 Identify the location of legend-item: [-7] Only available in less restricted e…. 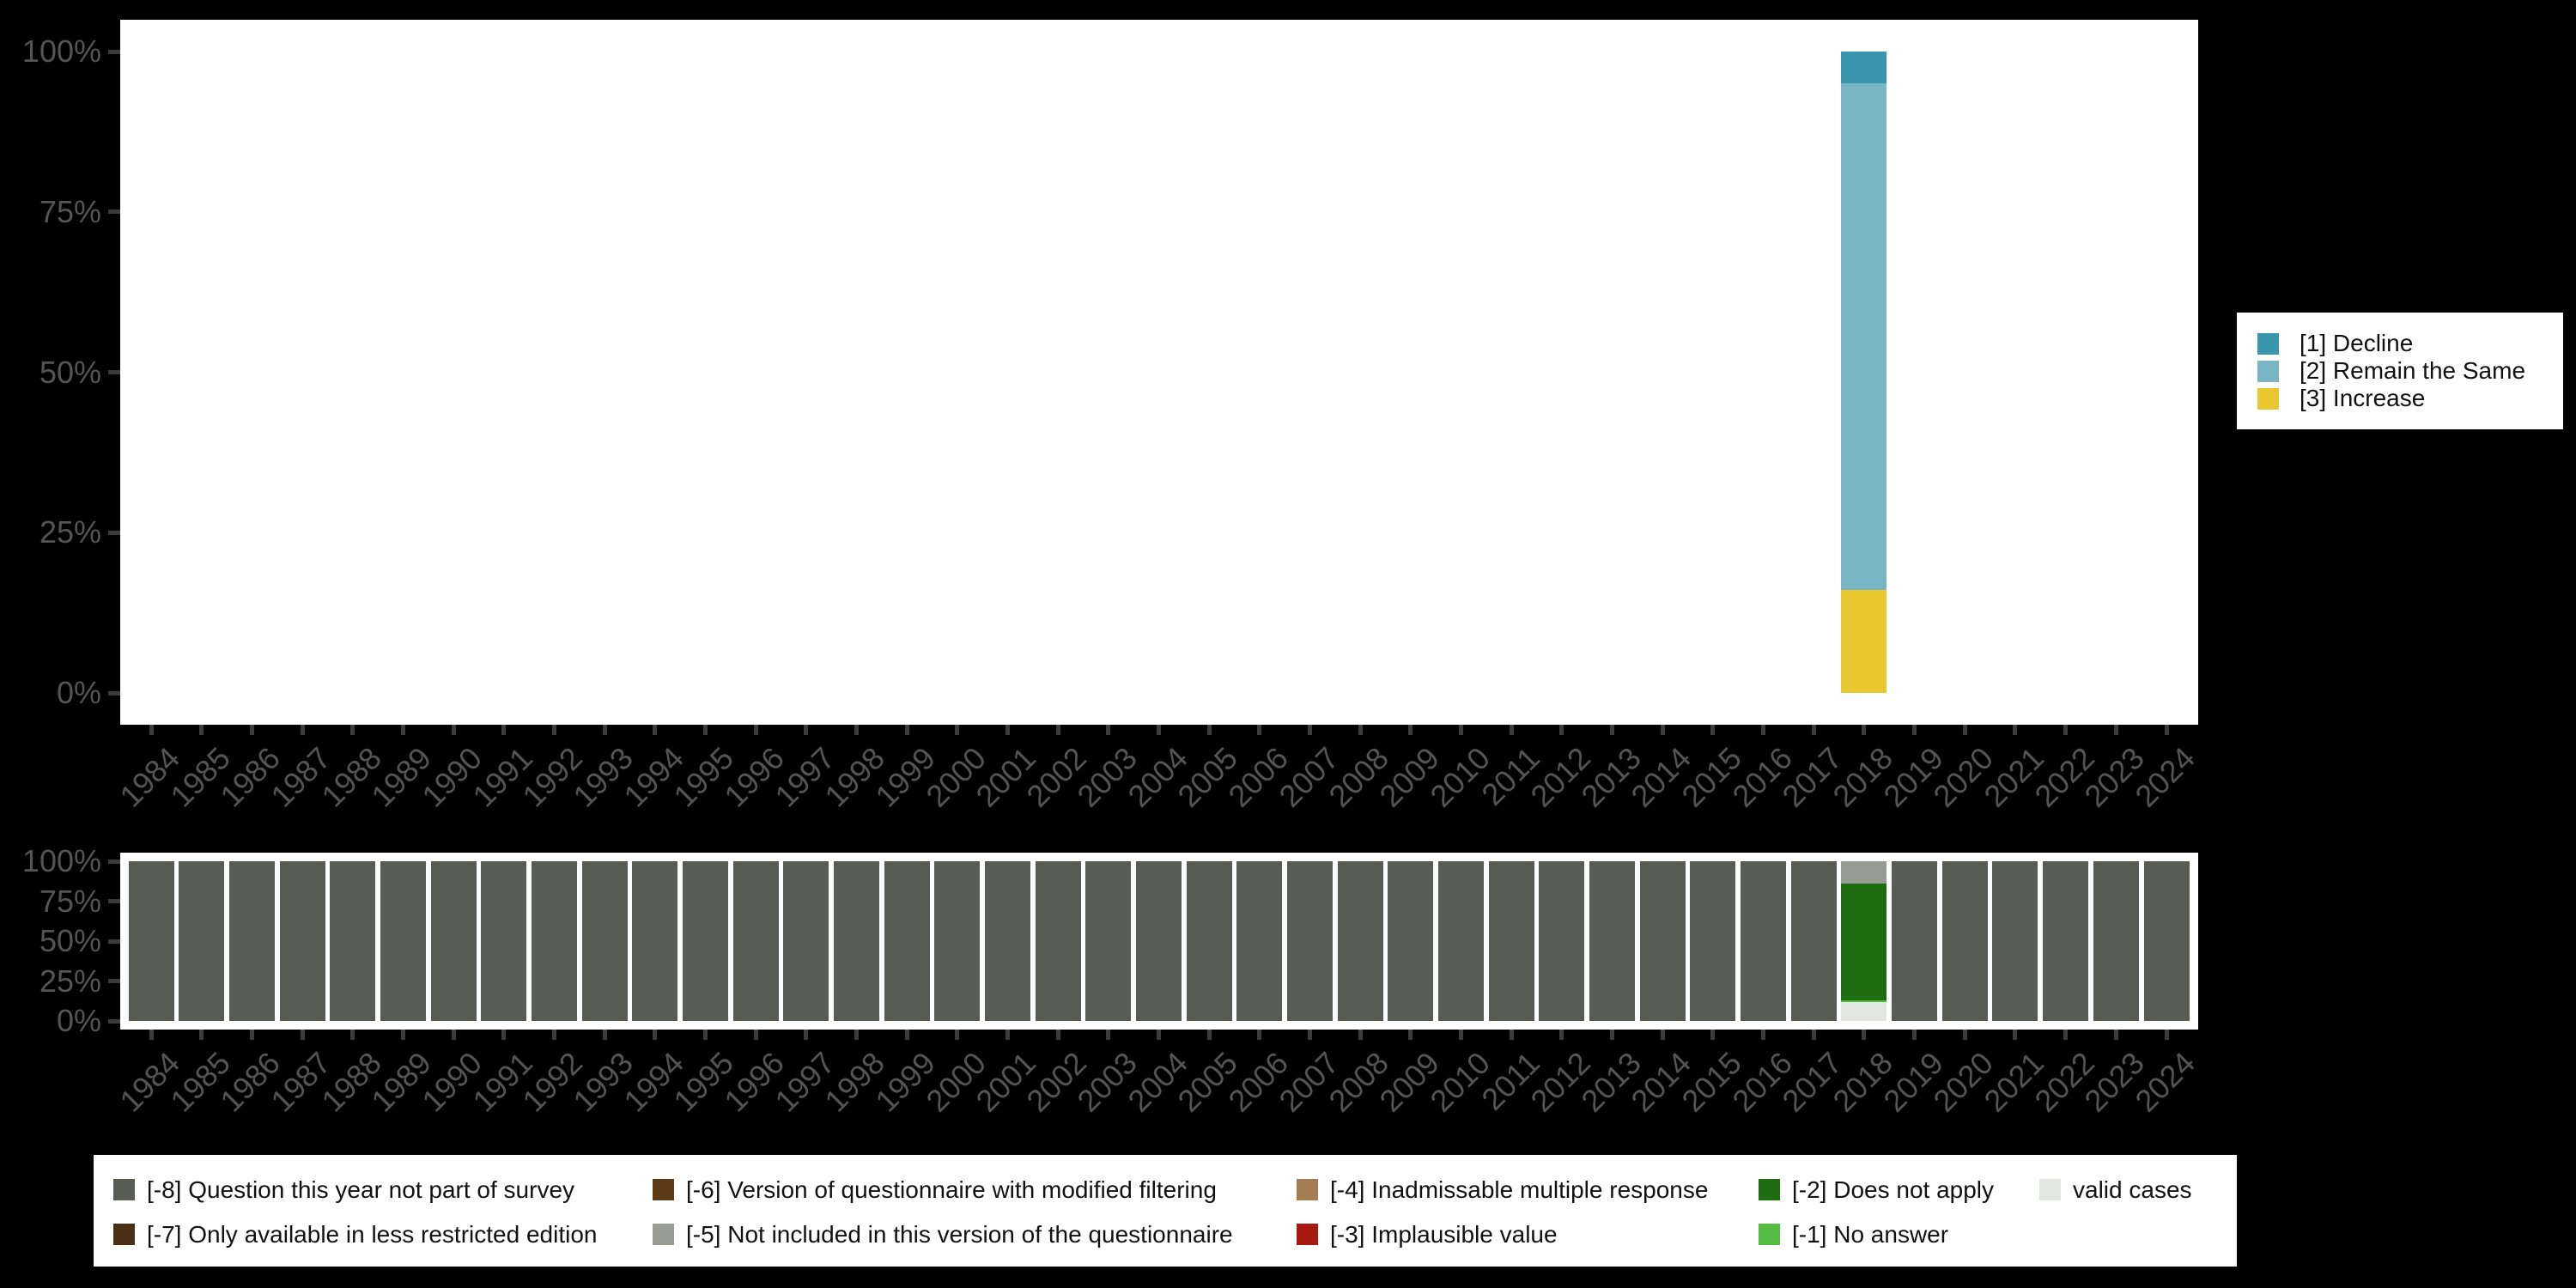
(355, 1234).